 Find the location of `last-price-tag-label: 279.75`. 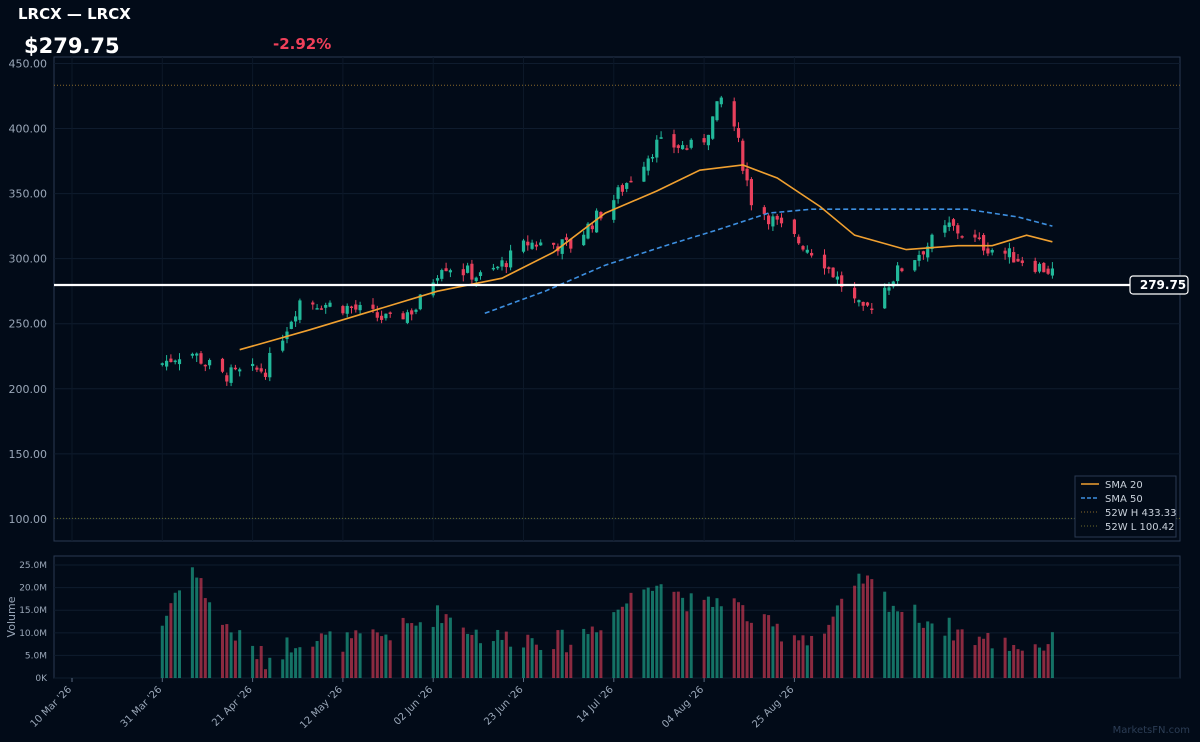

last-price-tag-label: 279.75 is located at coordinates (1163, 285).